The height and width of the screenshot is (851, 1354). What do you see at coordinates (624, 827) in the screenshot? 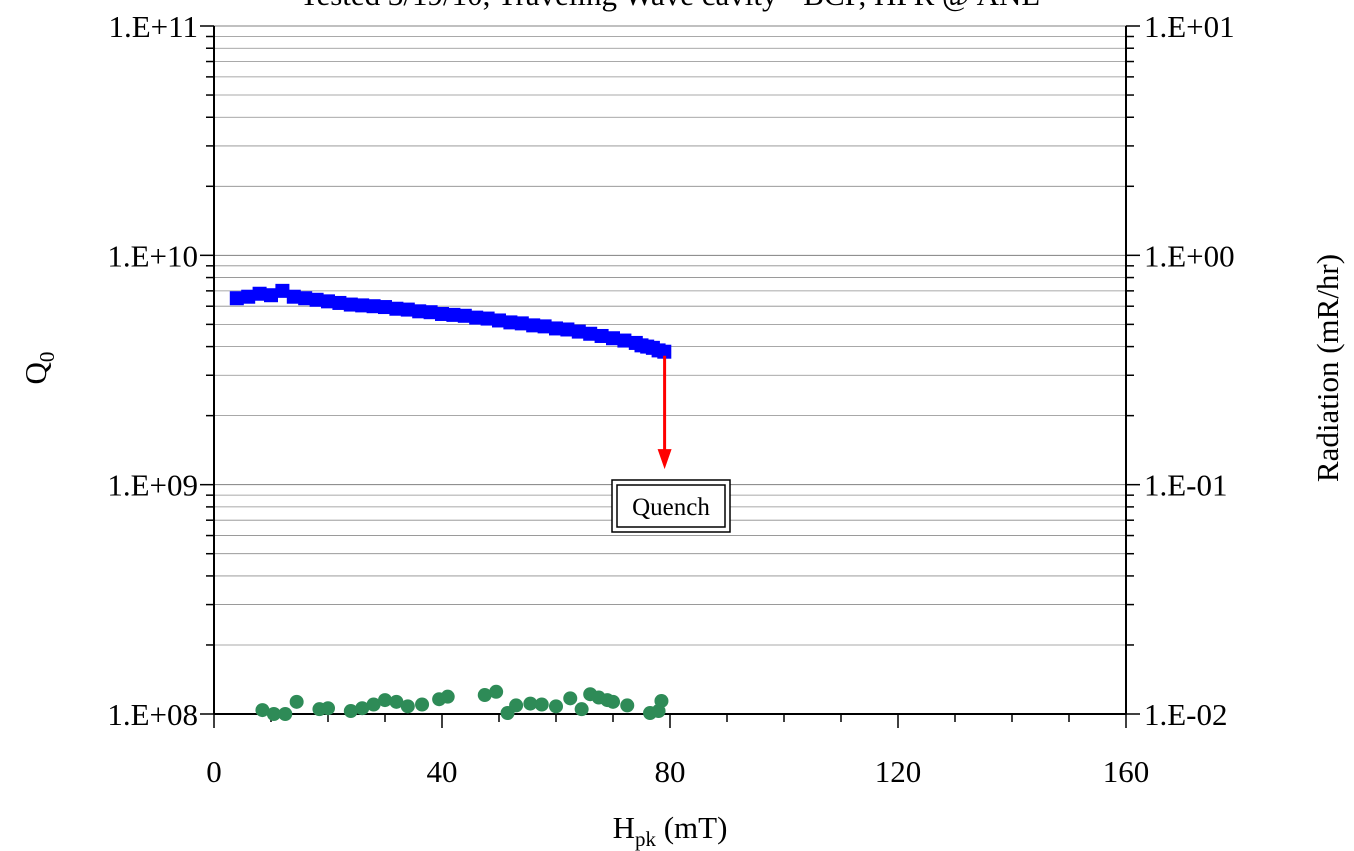
I see `x-axis-title-main: H` at bounding box center [624, 827].